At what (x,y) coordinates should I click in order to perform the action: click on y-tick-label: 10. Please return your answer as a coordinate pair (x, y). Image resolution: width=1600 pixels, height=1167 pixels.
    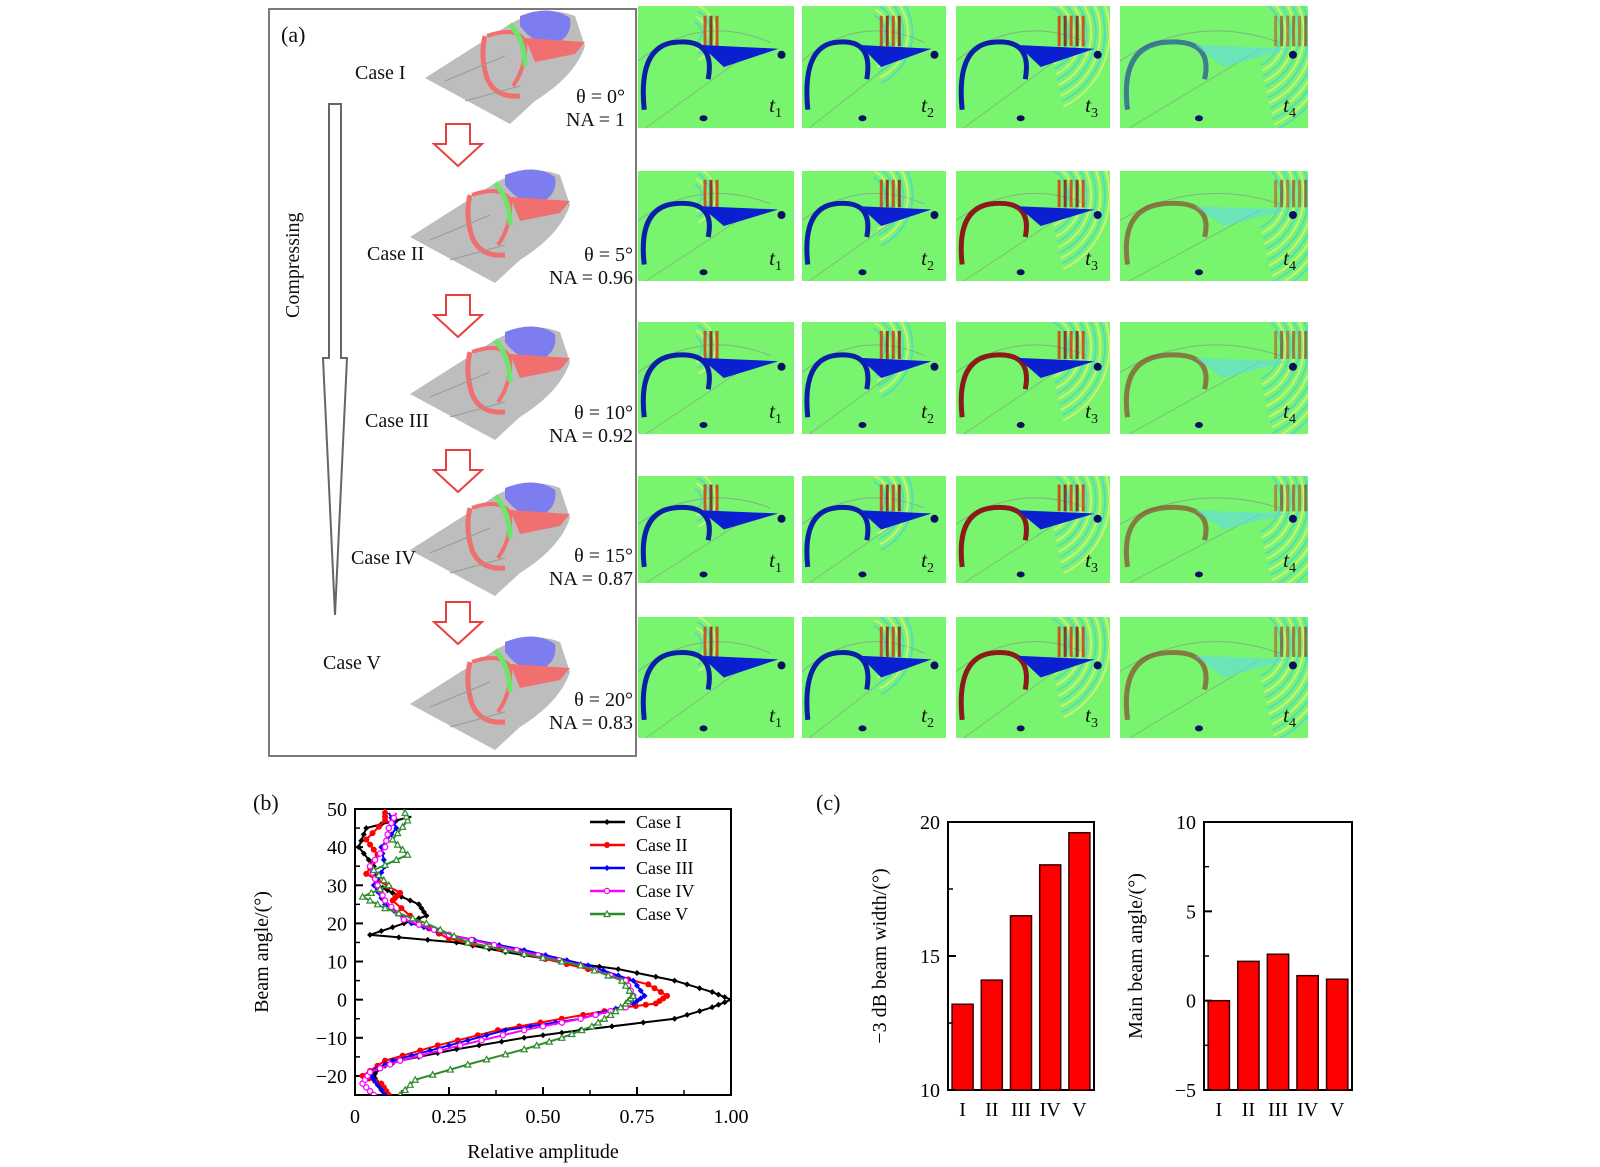
    Looking at the image, I should click on (1186, 823).